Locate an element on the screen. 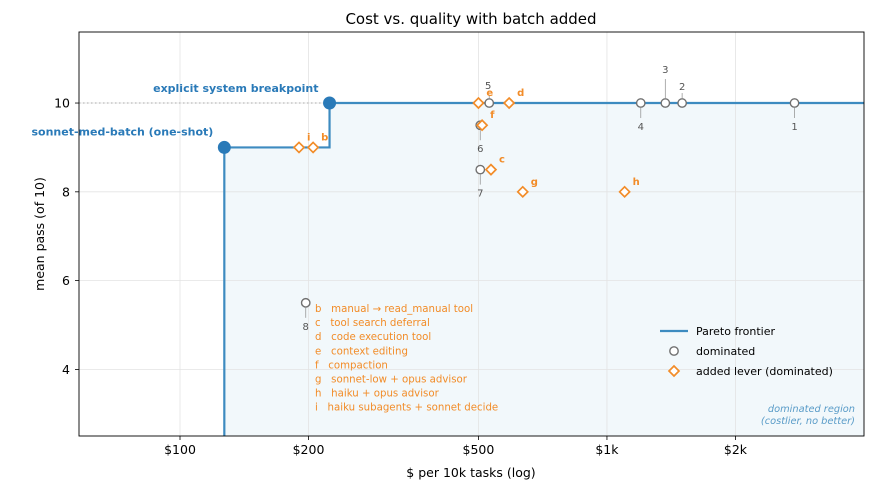 The width and height of the screenshot is (873, 494). dominated-label: 8 is located at coordinates (306, 327).